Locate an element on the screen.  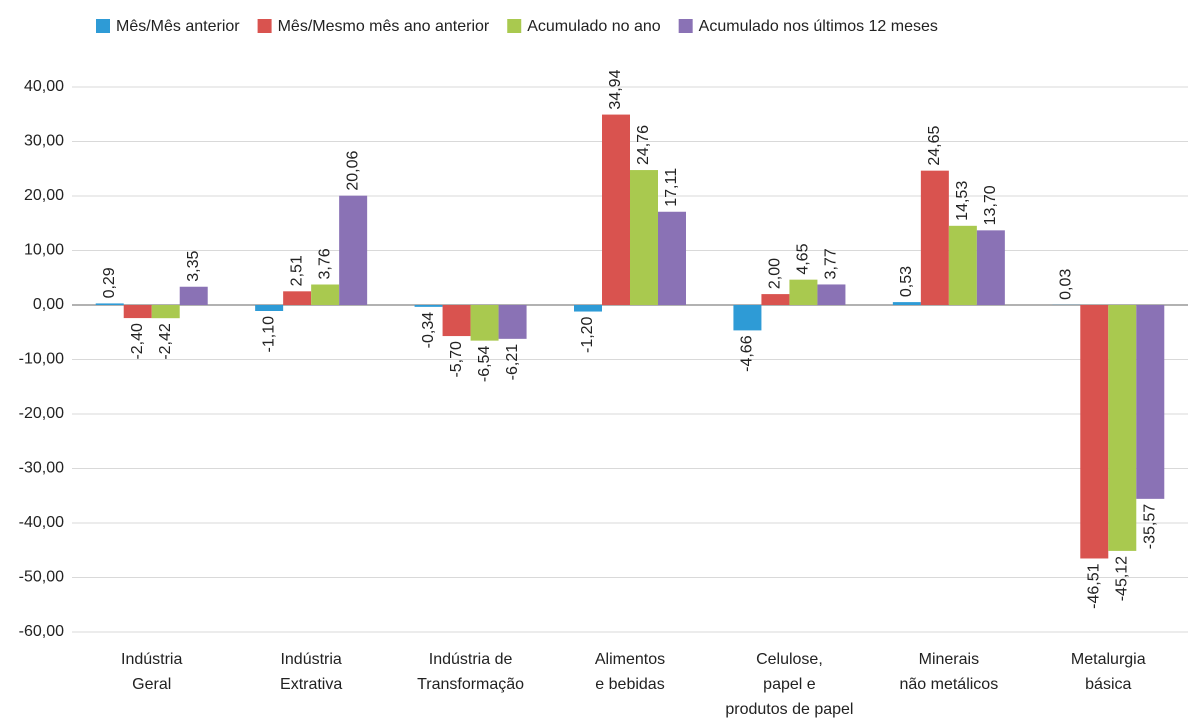
x-tick-label: papel e is located at coordinates (789, 684).